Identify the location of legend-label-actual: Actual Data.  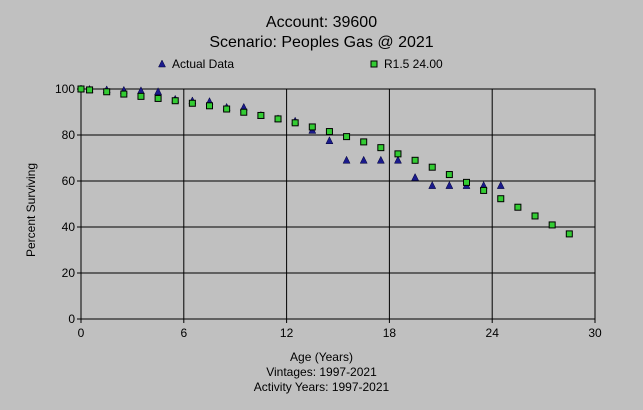
(203, 64).